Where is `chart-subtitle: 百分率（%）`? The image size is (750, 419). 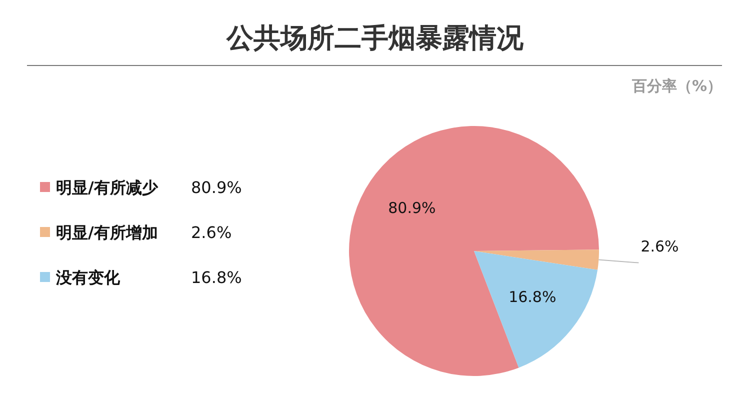 chart-subtitle: 百分率（%） is located at coordinates (677, 86).